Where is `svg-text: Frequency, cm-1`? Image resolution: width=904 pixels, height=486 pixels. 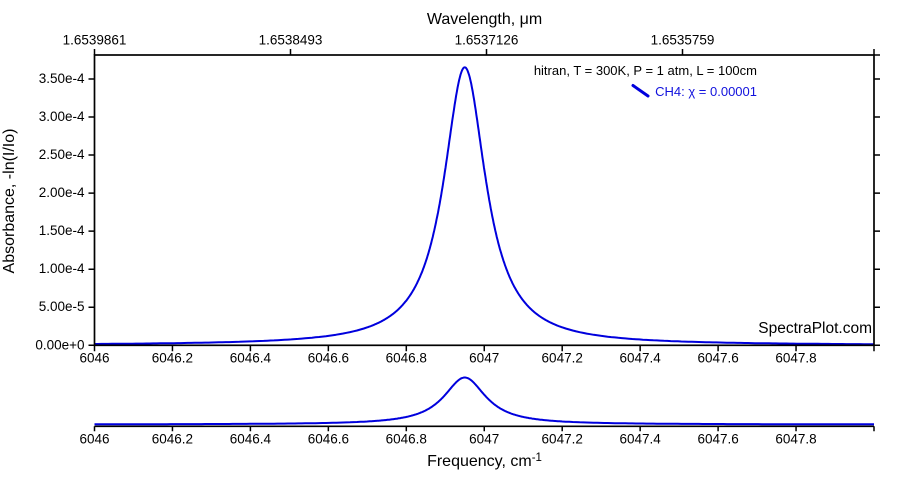 svg-text: Frequency, cm-1 is located at coordinates (484, 461).